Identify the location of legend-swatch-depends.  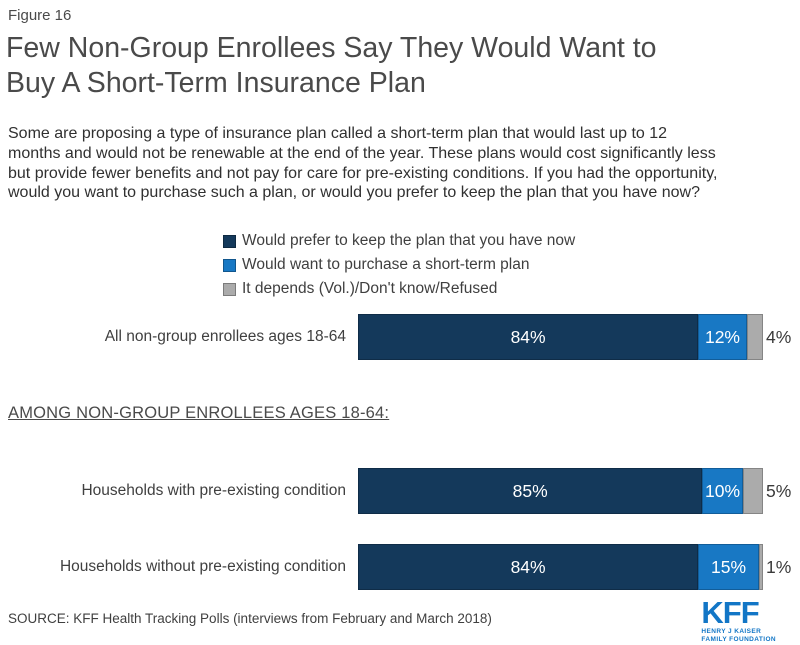
(229, 289).